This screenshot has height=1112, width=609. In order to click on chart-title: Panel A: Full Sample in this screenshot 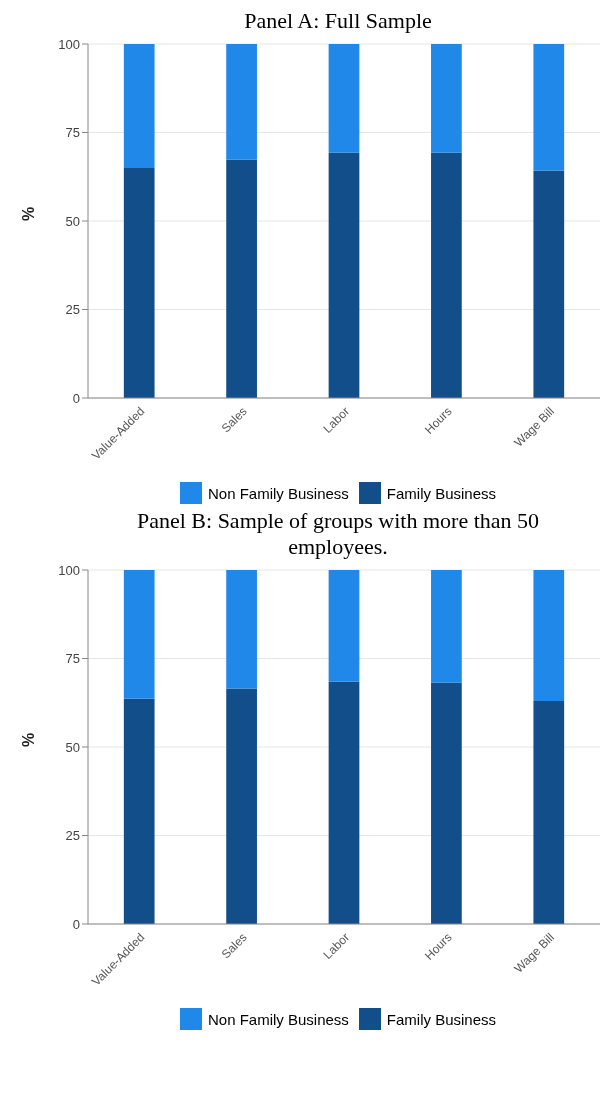, I will do `click(338, 21)`.